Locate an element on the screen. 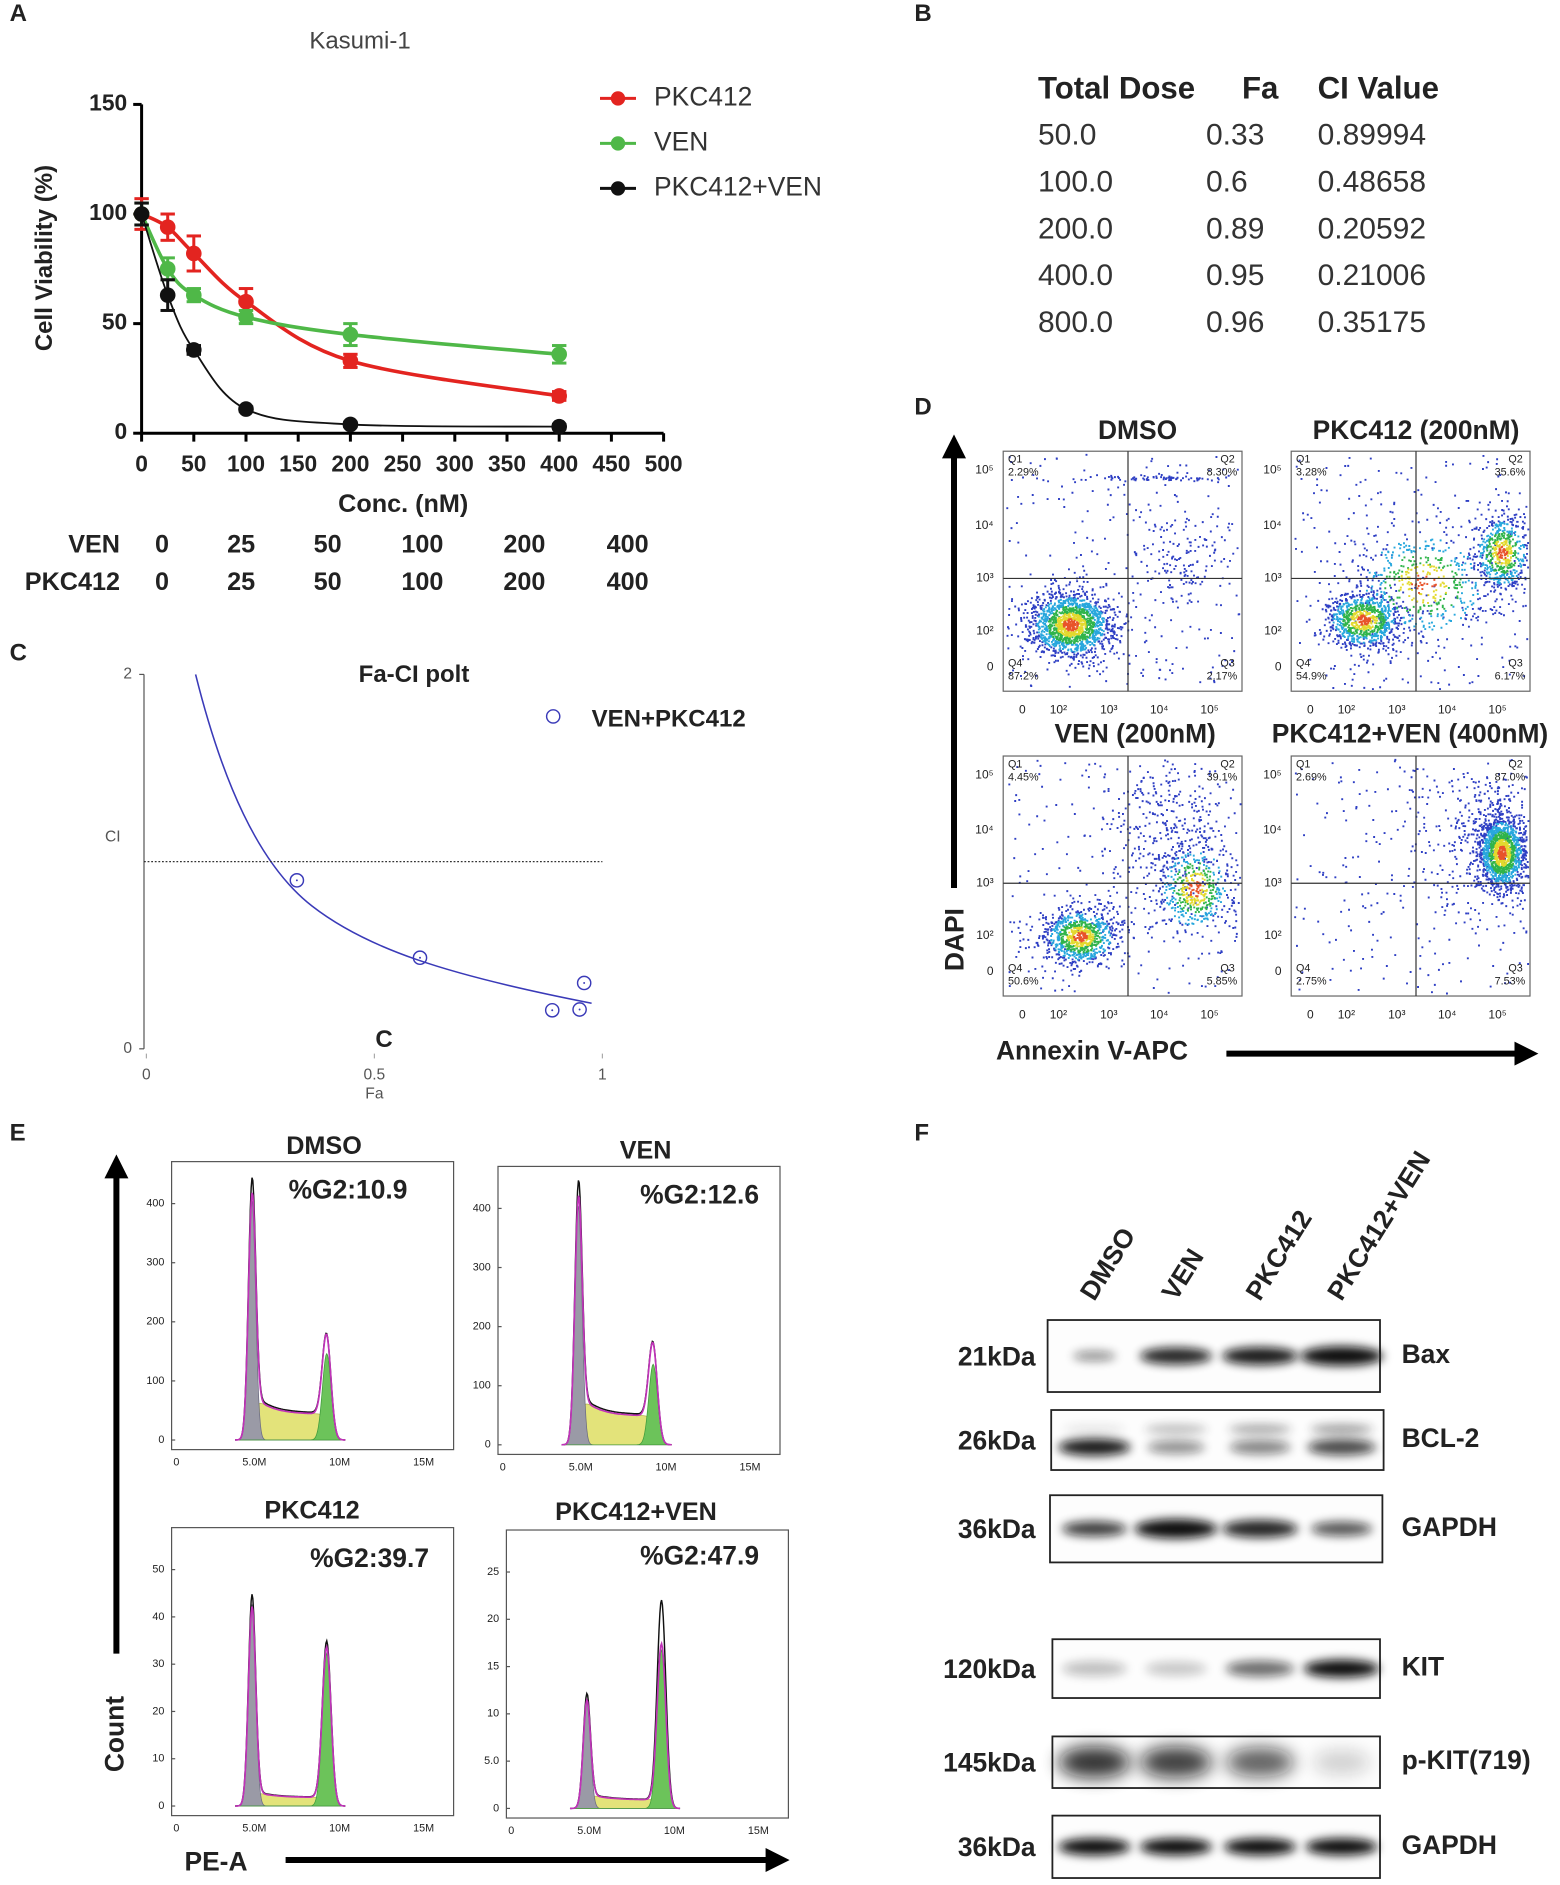 This screenshot has width=1560, height=1885. legend-label: VEN is located at coordinates (681, 141).